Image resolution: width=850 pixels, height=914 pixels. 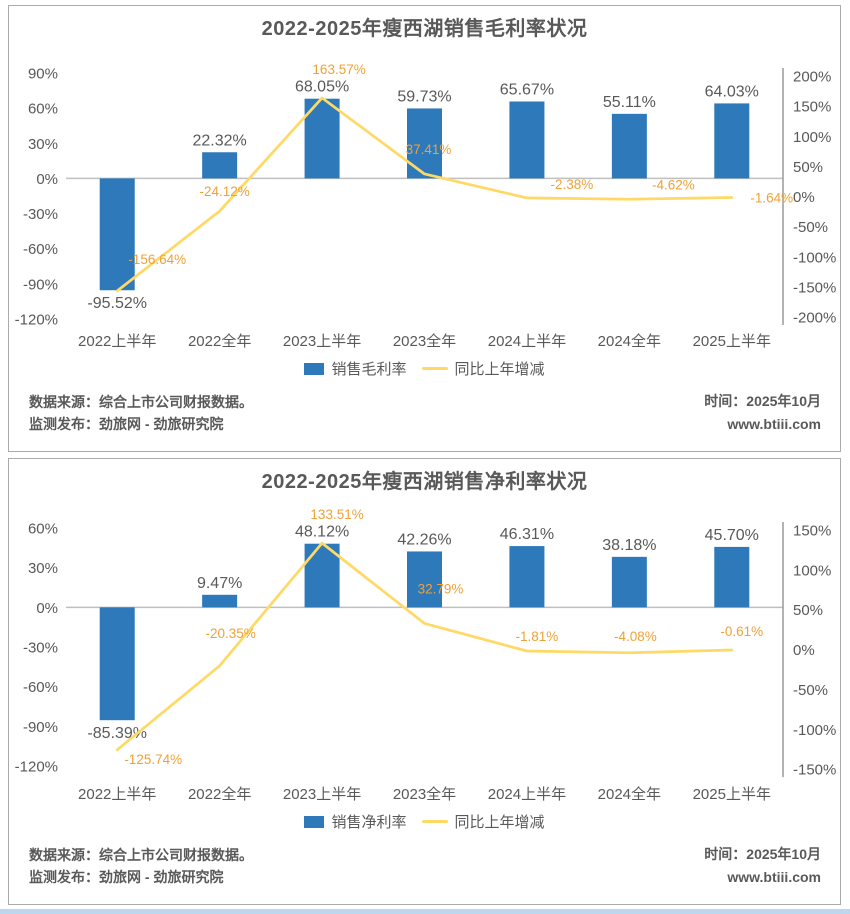 I want to click on category-label: 2024上半年, so click(x=527, y=341).